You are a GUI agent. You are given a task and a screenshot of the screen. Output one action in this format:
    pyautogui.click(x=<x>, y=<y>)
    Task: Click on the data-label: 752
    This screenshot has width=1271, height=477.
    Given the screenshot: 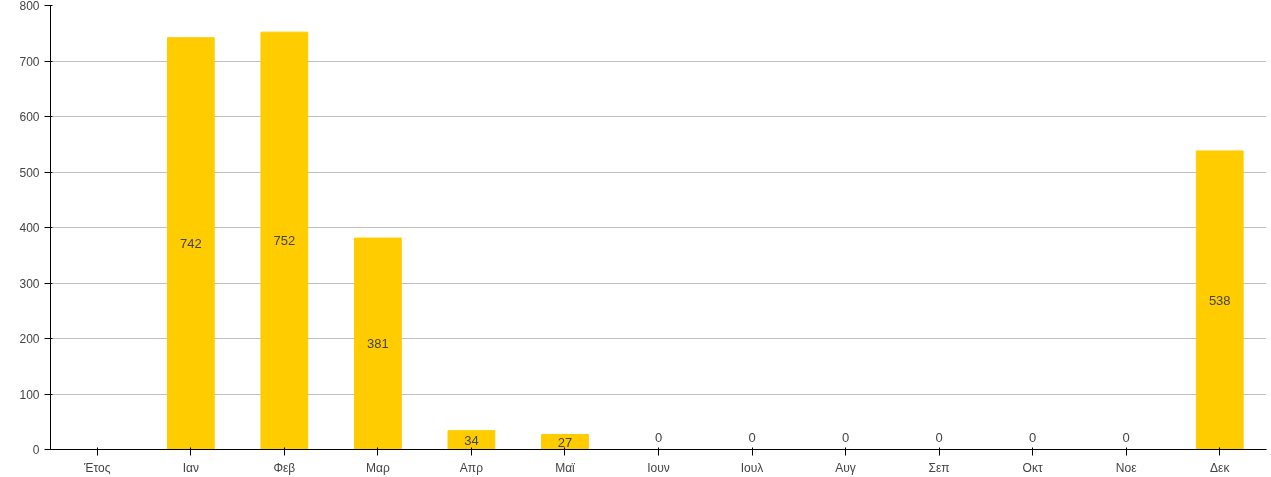 What is the action you would take?
    pyautogui.click(x=284, y=241)
    